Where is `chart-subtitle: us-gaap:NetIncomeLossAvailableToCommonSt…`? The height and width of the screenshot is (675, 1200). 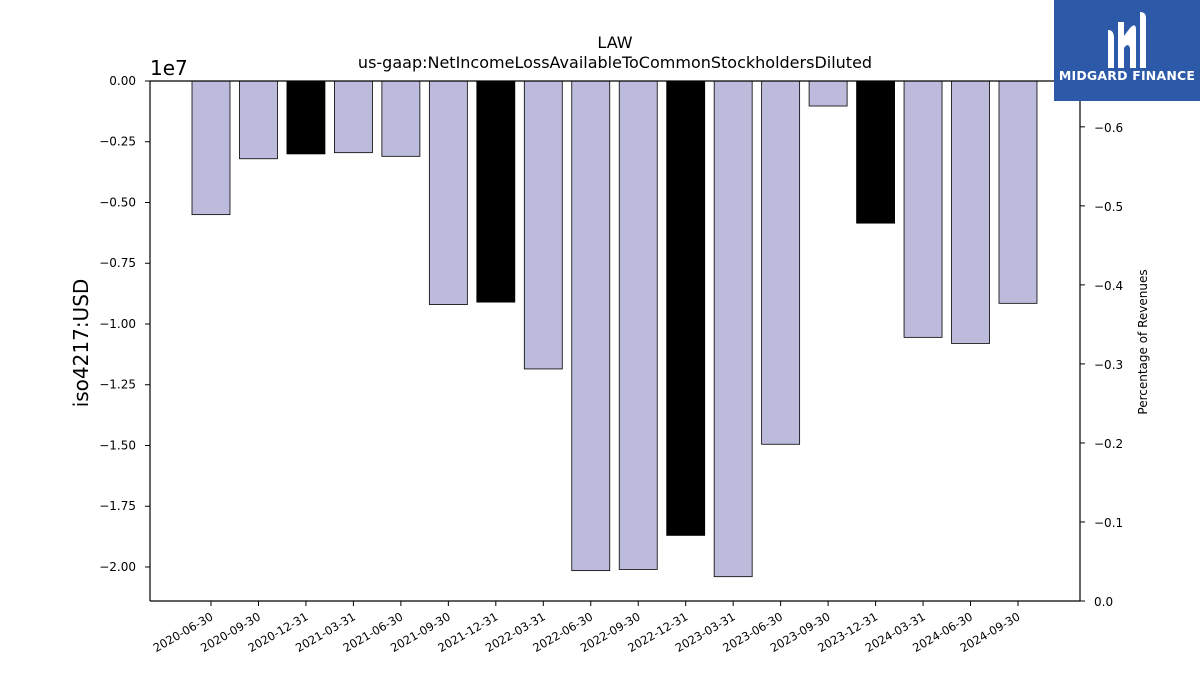
chart-subtitle: us-gaap:NetIncomeLossAvailableToCommonSt… is located at coordinates (615, 62).